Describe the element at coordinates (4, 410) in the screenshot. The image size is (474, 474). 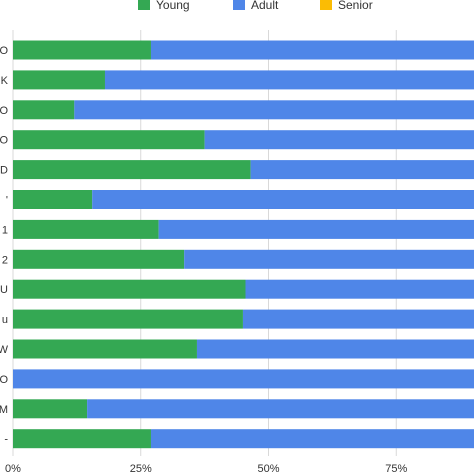
I see `y-tick-label-12: M` at that location.